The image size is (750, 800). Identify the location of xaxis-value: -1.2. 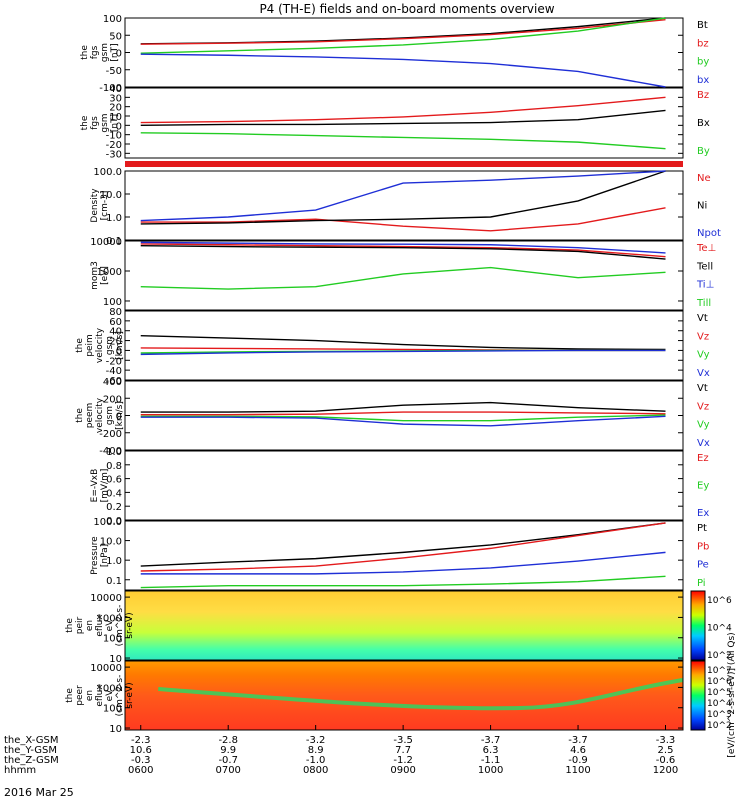
(403, 760).